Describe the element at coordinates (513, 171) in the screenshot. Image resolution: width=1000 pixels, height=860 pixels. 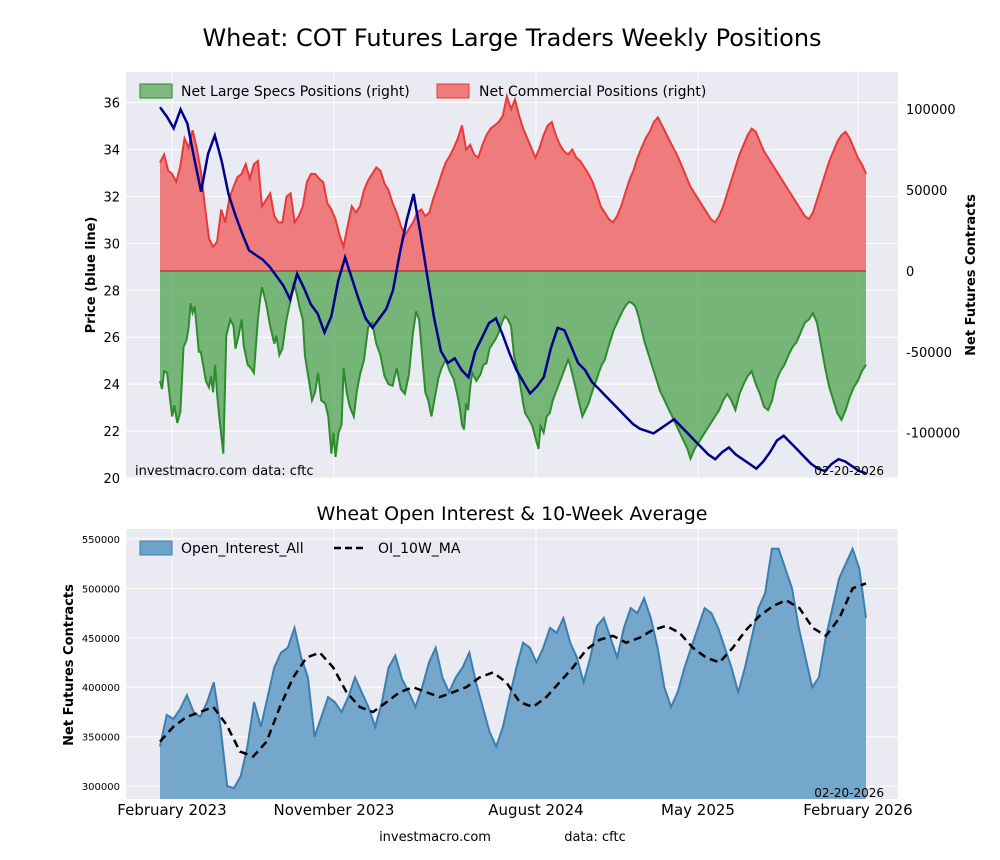
I see `commercial-line` at that location.